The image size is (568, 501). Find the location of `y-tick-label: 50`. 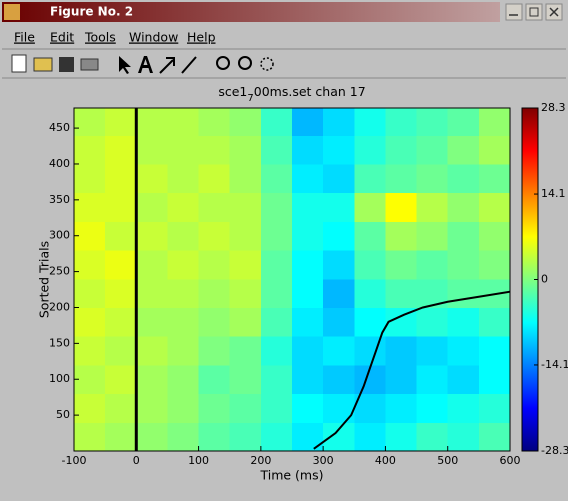

y-tick-label: 50 is located at coordinates (63, 414).